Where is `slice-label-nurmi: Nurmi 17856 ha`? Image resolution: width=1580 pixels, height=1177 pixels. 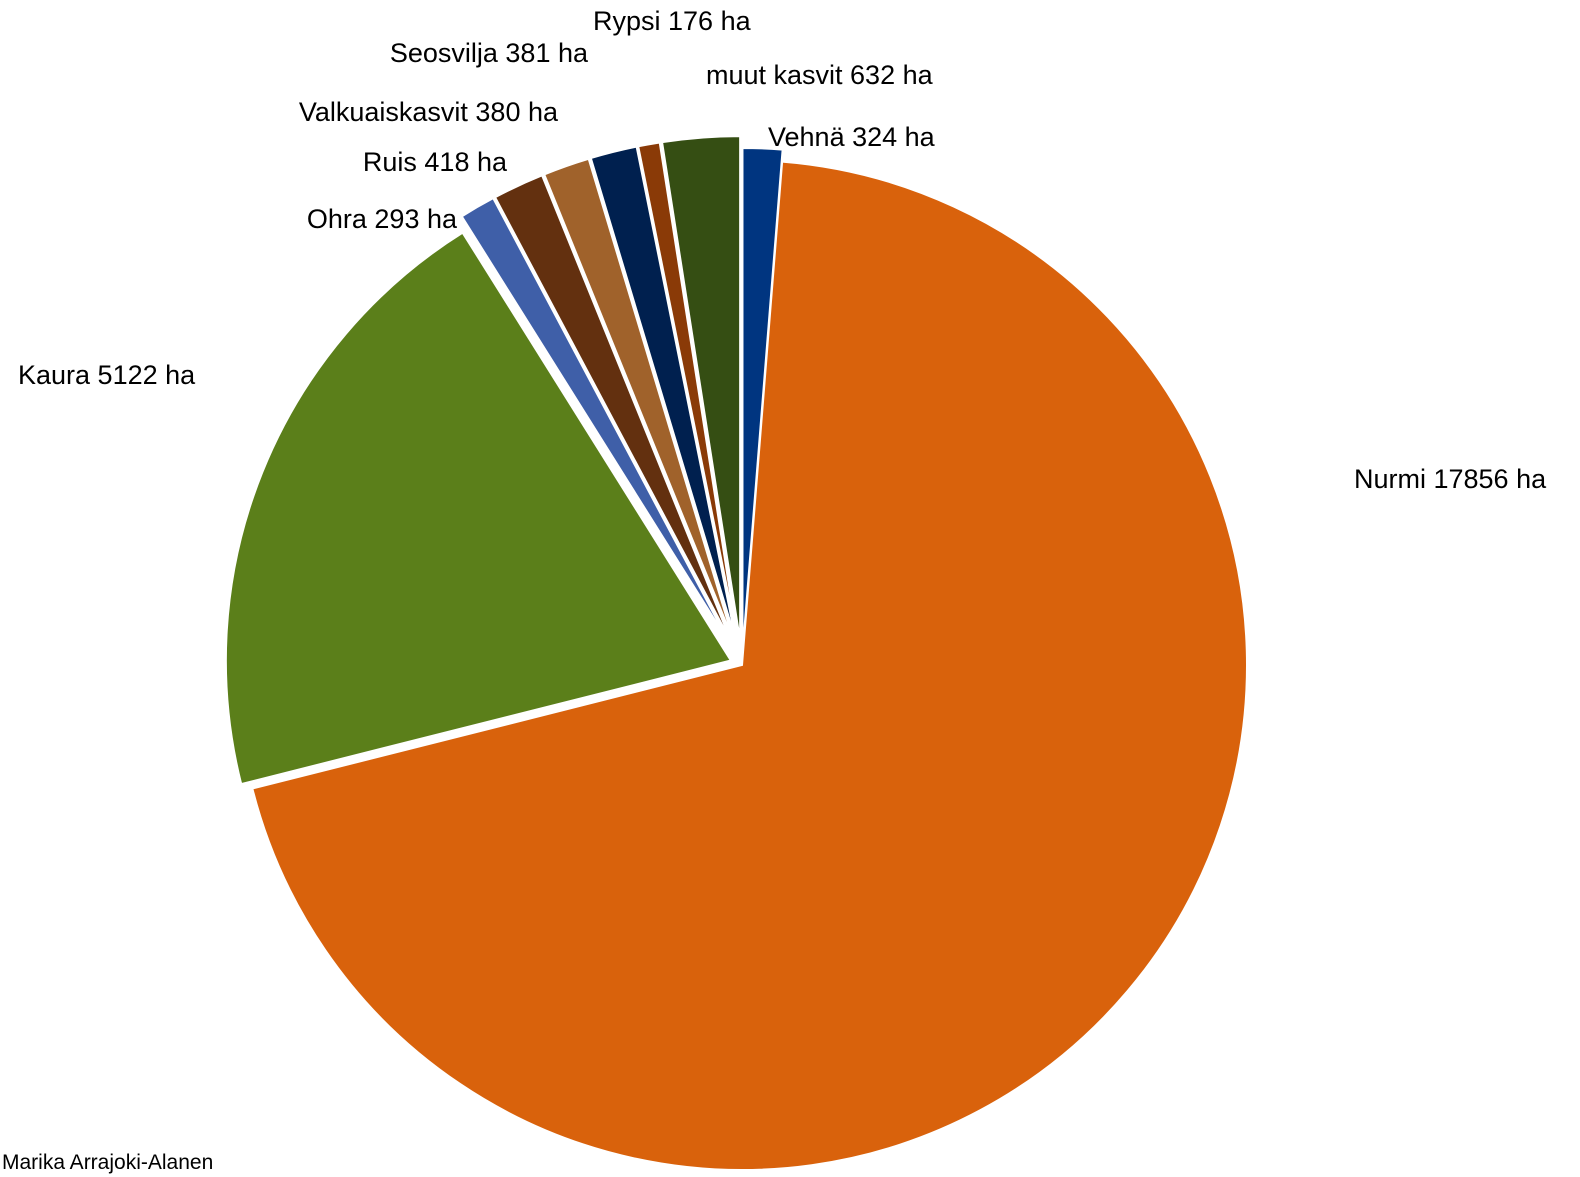
slice-label-nurmi: Nurmi 17856 ha is located at coordinates (1450, 479).